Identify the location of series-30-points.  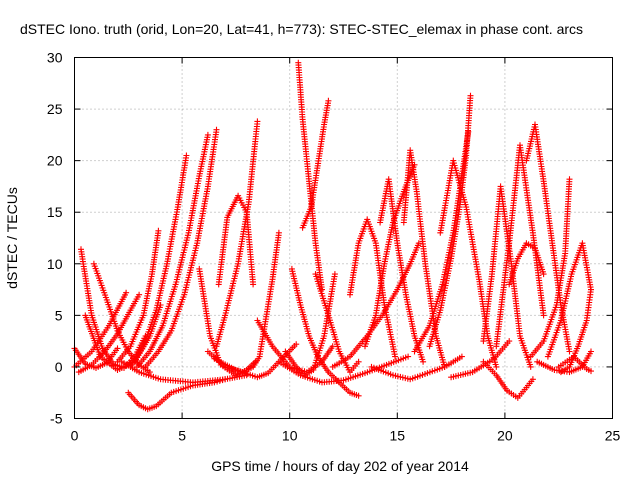
(441, 241).